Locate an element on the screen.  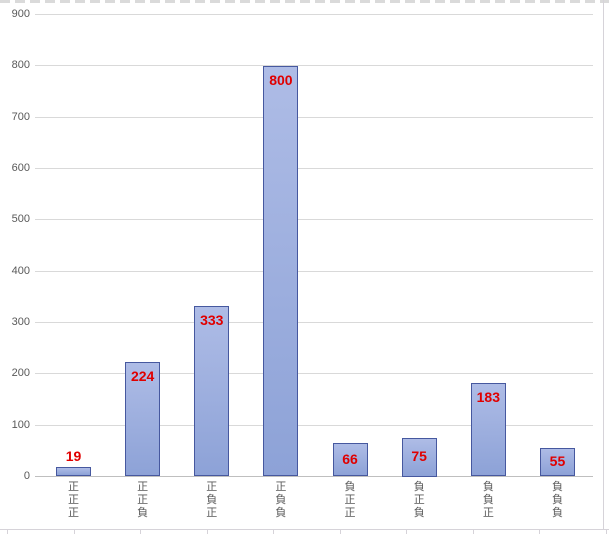
data-label: 55 is located at coordinates (557, 461).